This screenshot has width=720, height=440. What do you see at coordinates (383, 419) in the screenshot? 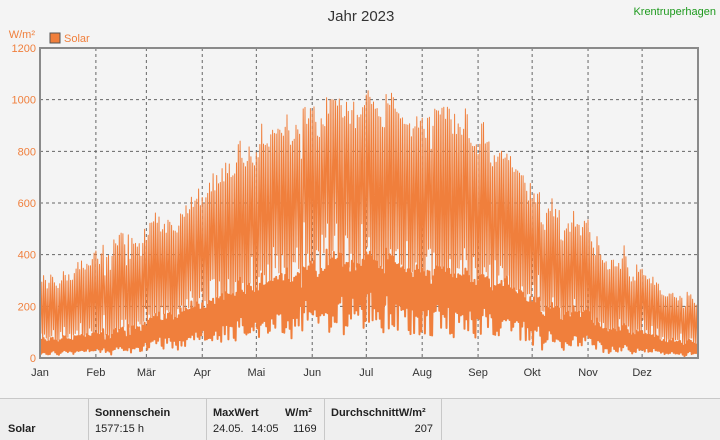
I see `footer-avg-cell: DurchschnittW/m² 207` at bounding box center [383, 419].